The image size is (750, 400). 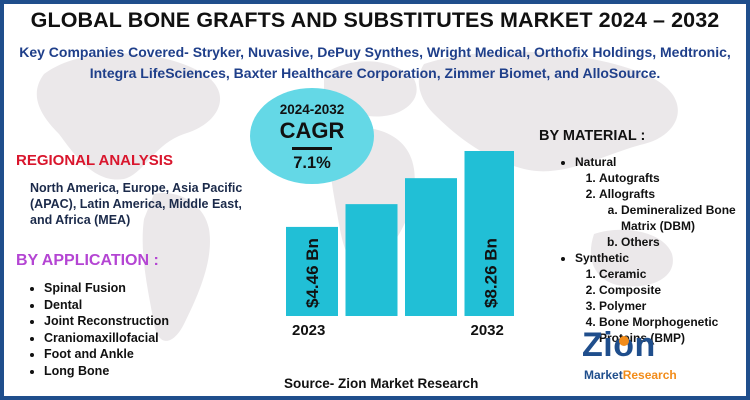 I want to click on cagr-value: 7.1%, so click(x=312, y=163).